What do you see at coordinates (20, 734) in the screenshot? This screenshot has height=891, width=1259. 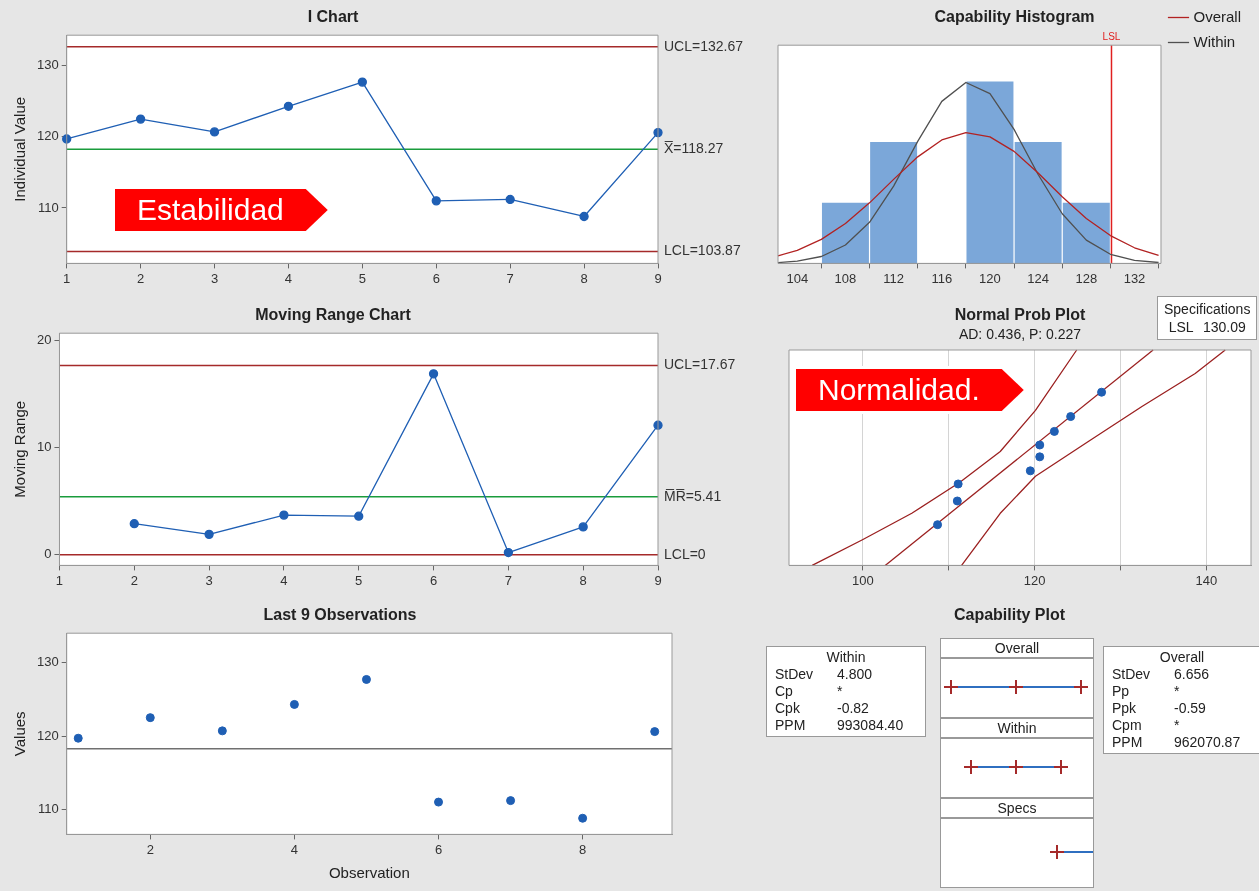 I see `y-axis-title: Values` at bounding box center [20, 734].